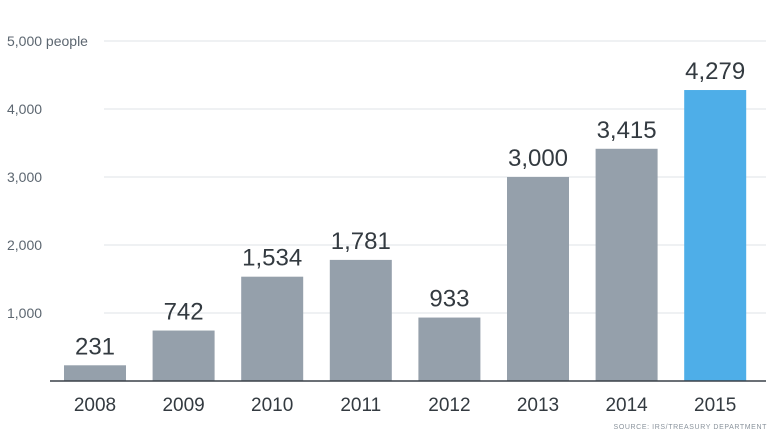 This screenshot has width=780, height=436. Describe the element at coordinates (715, 405) in the screenshot. I see `x-tick-label: 2015` at that location.